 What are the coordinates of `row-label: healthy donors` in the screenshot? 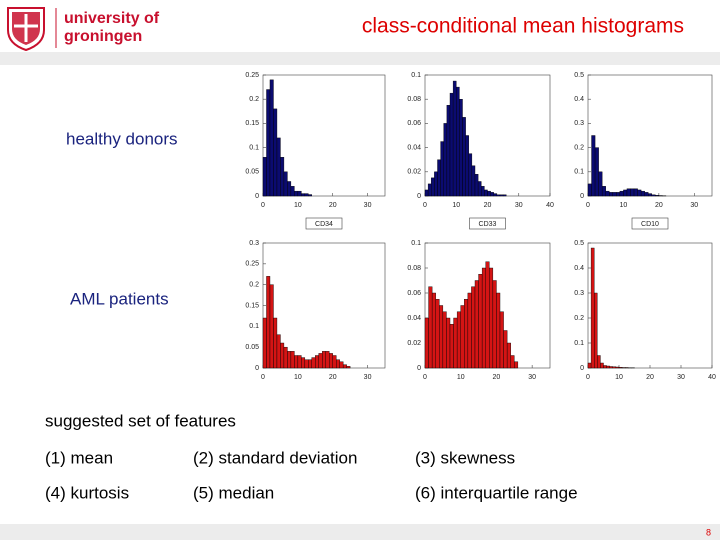 It's located at (122, 138).